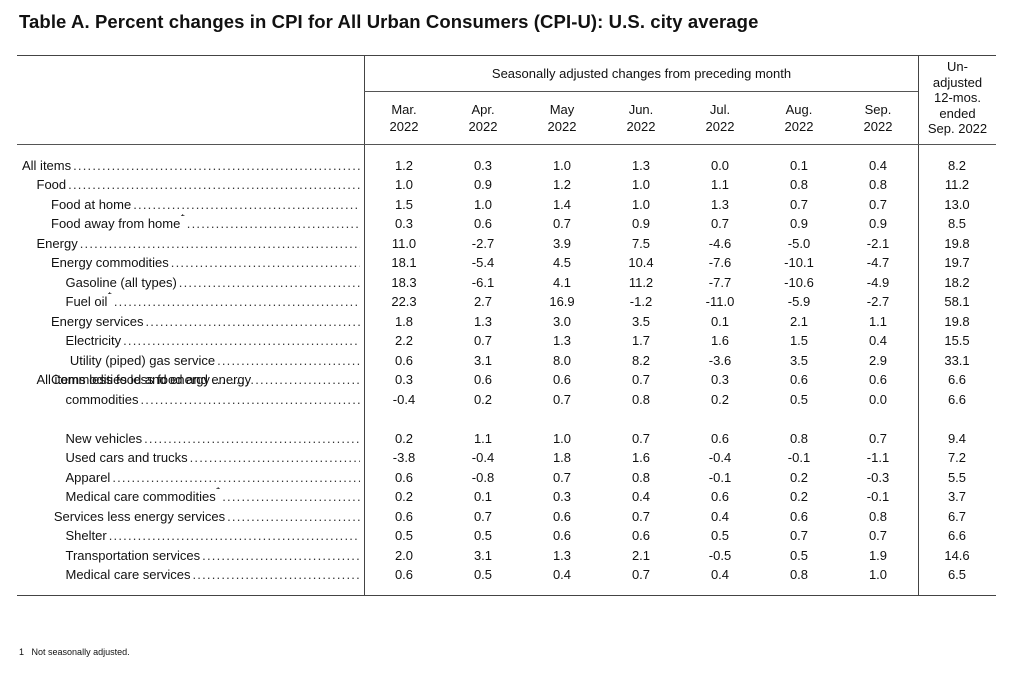 This screenshot has width=1024, height=674. What do you see at coordinates (957, 204) in the screenshot?
I see `unadjusted-value-cell: 13.0` at bounding box center [957, 204].